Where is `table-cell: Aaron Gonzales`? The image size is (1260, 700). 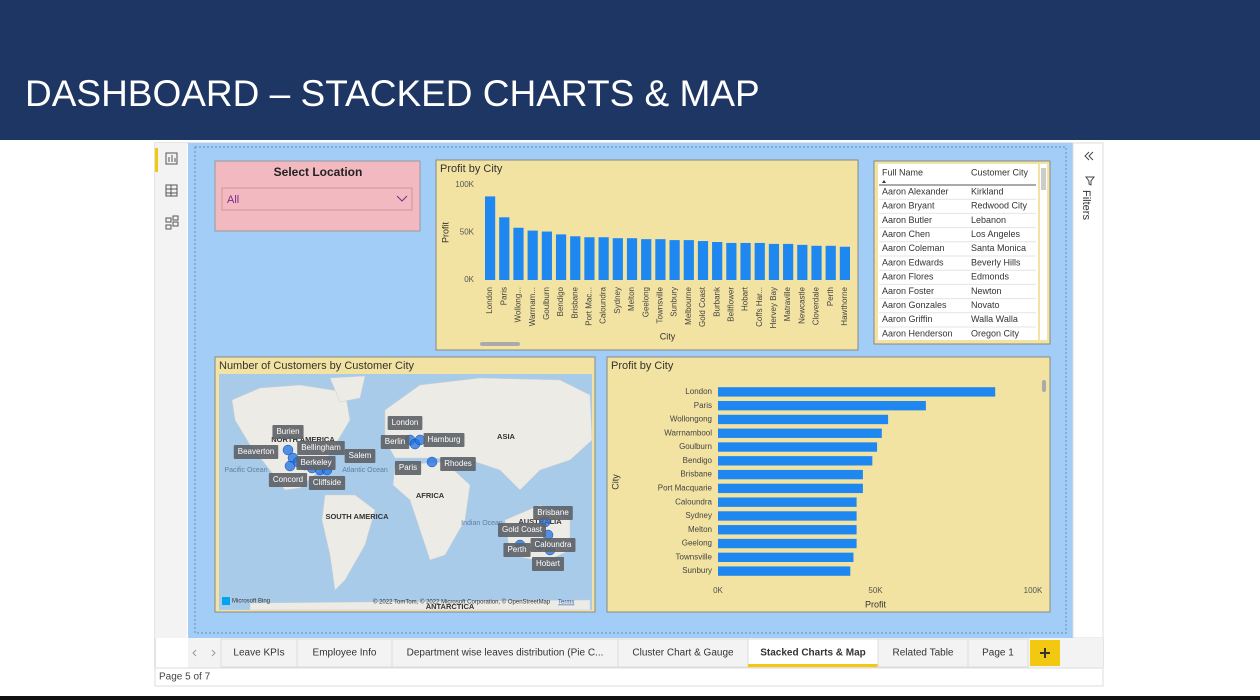 table-cell: Aaron Gonzales is located at coordinates (914, 305).